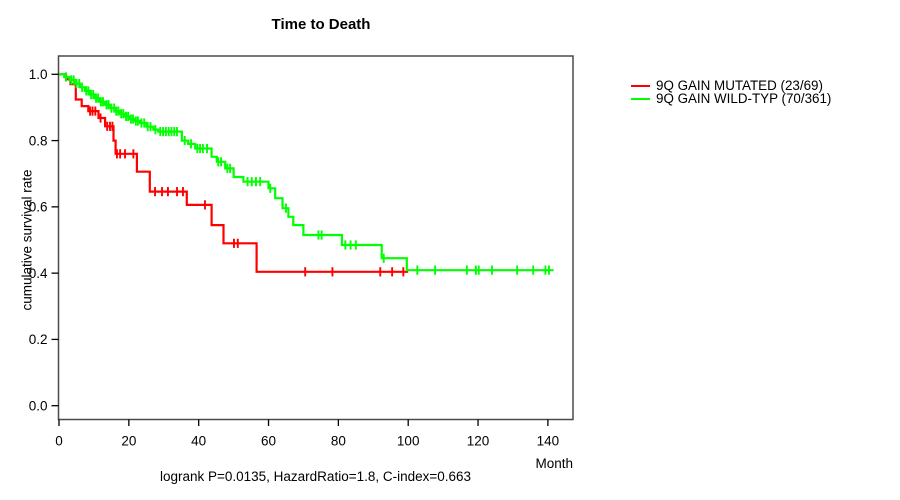 The width and height of the screenshot is (900, 500). Describe the element at coordinates (38, 273) in the screenshot. I see `y-tick-label: 0.4` at that location.